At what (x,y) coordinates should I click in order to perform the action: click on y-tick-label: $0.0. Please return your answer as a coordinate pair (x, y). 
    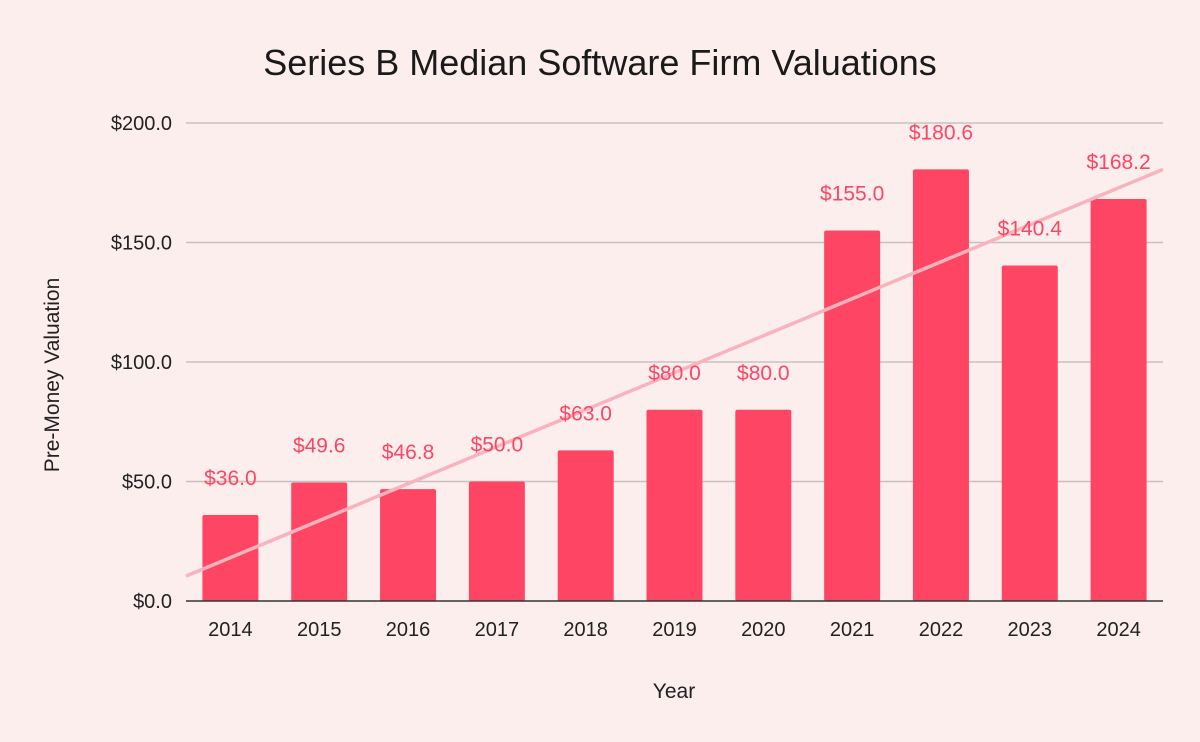
    Looking at the image, I should click on (152, 602).